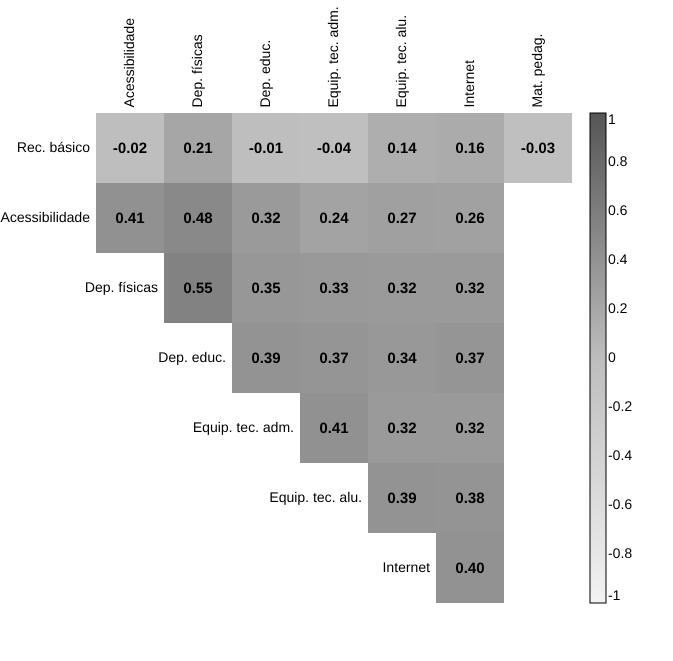 The height and width of the screenshot is (661, 673). Describe the element at coordinates (198, 218) in the screenshot. I see `data-label: 0.48` at that location.